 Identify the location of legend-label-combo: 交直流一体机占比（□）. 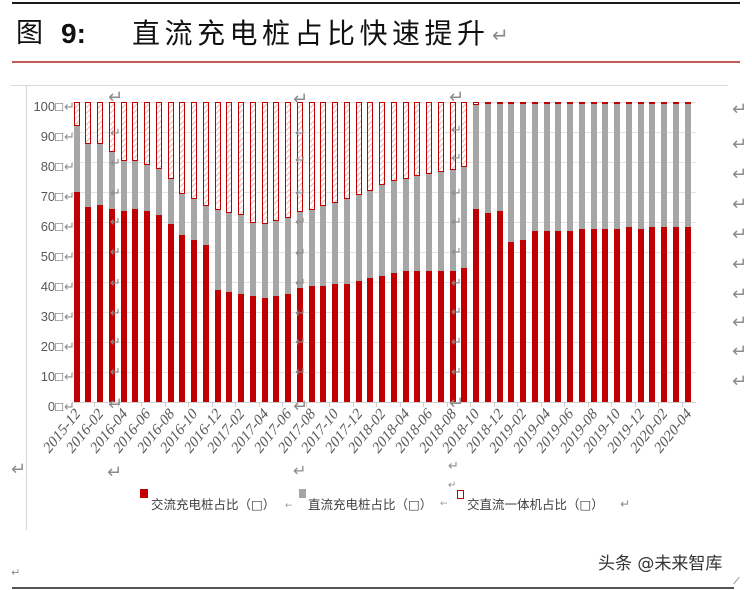
(535, 504).